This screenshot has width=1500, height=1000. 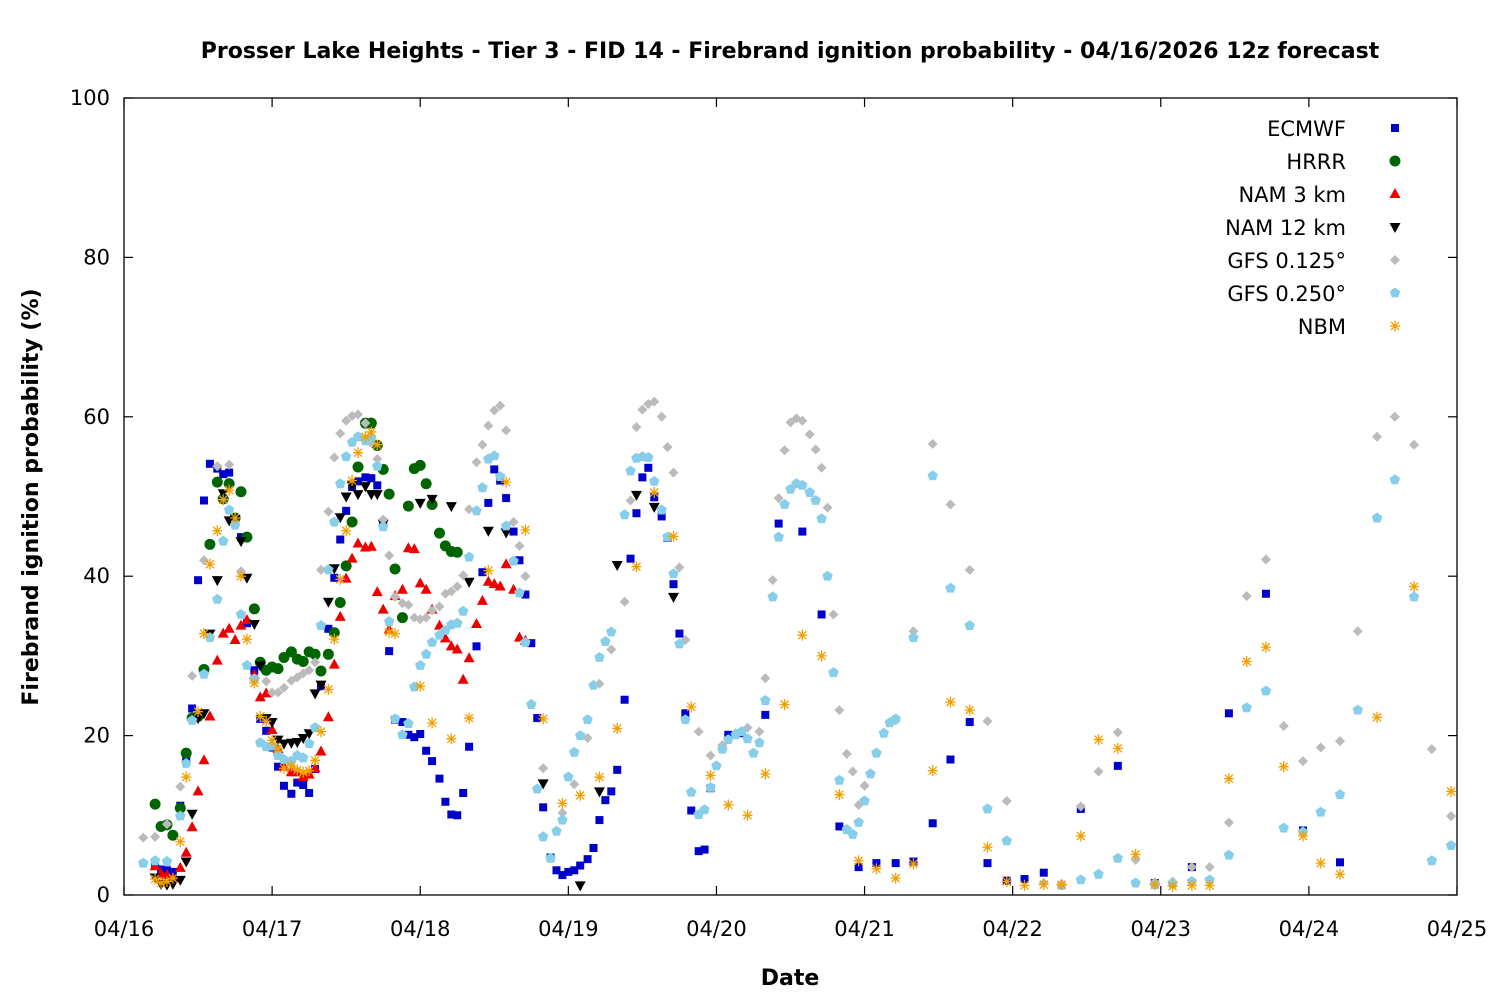 I want to click on legend-label: NAM 3 km, so click(x=1292, y=195).